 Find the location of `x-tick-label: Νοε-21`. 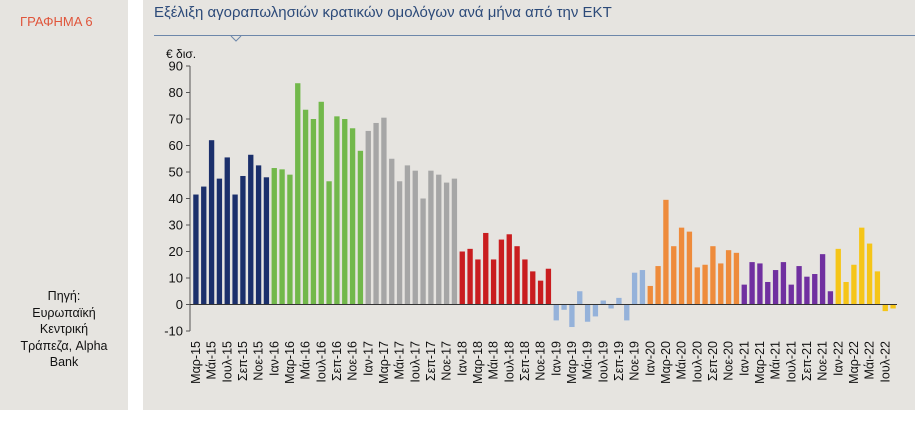

x-tick-label: Νοε-21 is located at coordinates (823, 361).